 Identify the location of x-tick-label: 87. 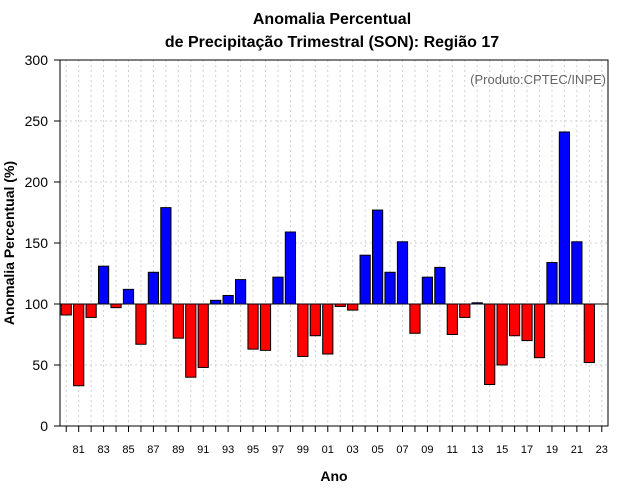
(153, 450).